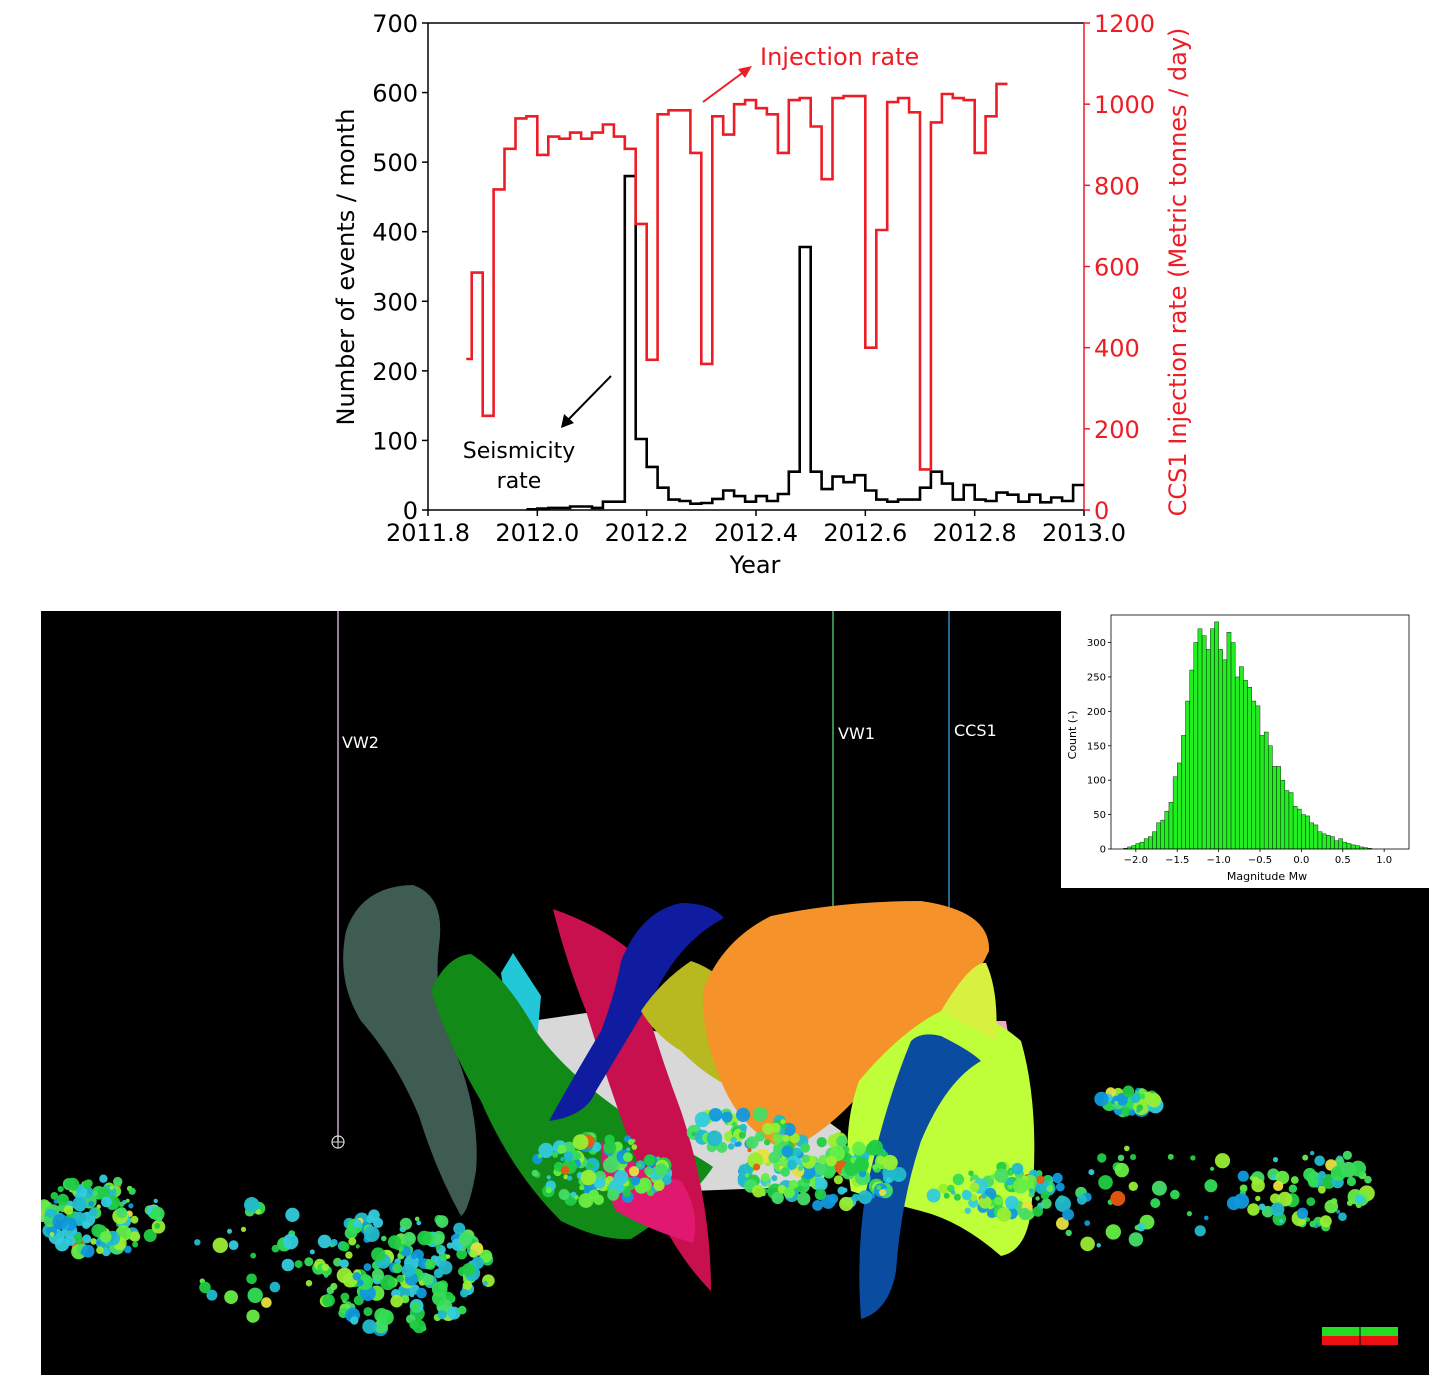 Image resolution: width=1456 pixels, height=1390 pixels. What do you see at coordinates (1258, 857) in the screenshot?
I see `histogram-x-ticks: −2.0 −1.5 −1.0 −0.5 0.0 0.5 1.0` at bounding box center [1258, 857].